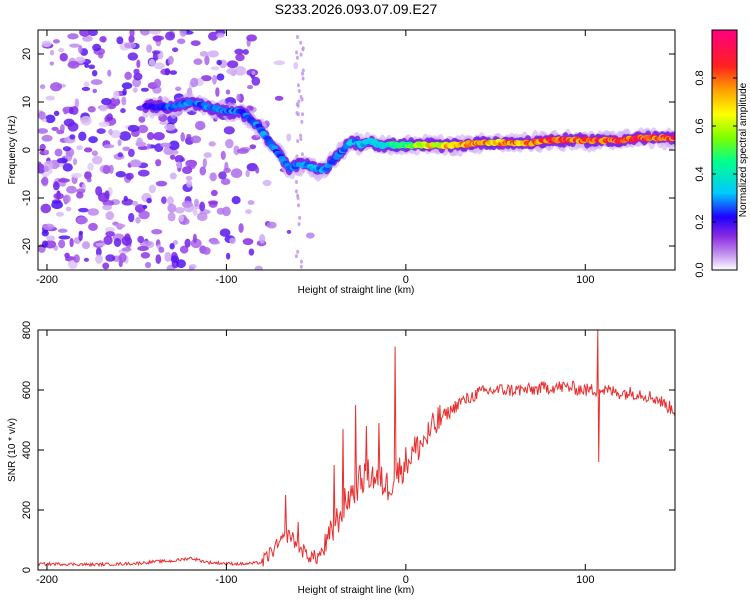 This screenshot has height=600, width=750. Describe the element at coordinates (226, 580) in the screenshot. I see `snr-x-tick-label: -100` at that location.